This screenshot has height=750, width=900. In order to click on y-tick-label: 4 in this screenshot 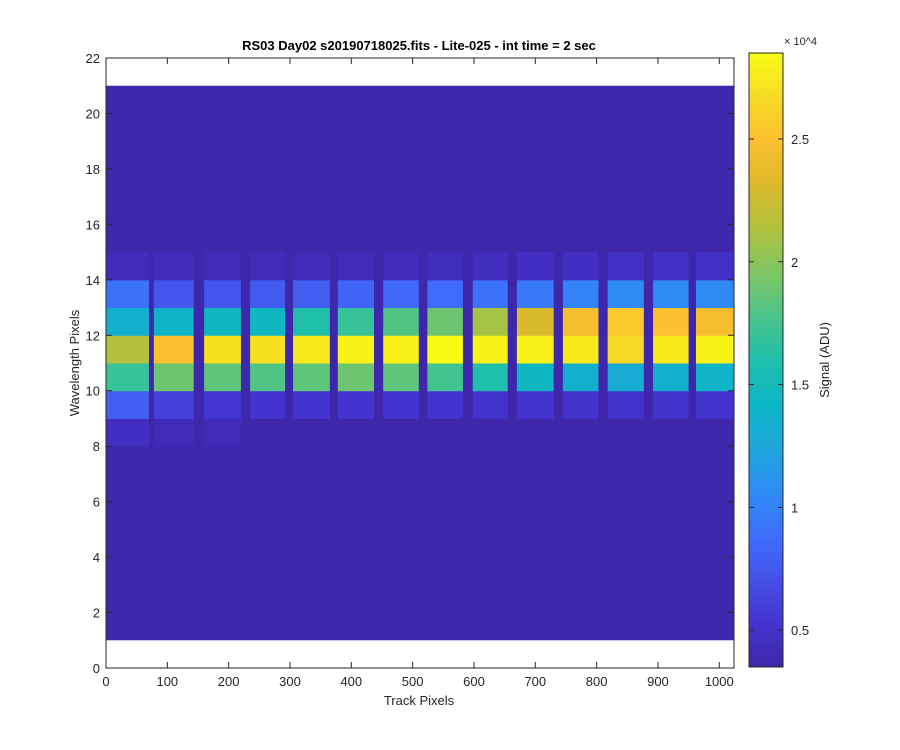, I will do `click(96, 557)`.